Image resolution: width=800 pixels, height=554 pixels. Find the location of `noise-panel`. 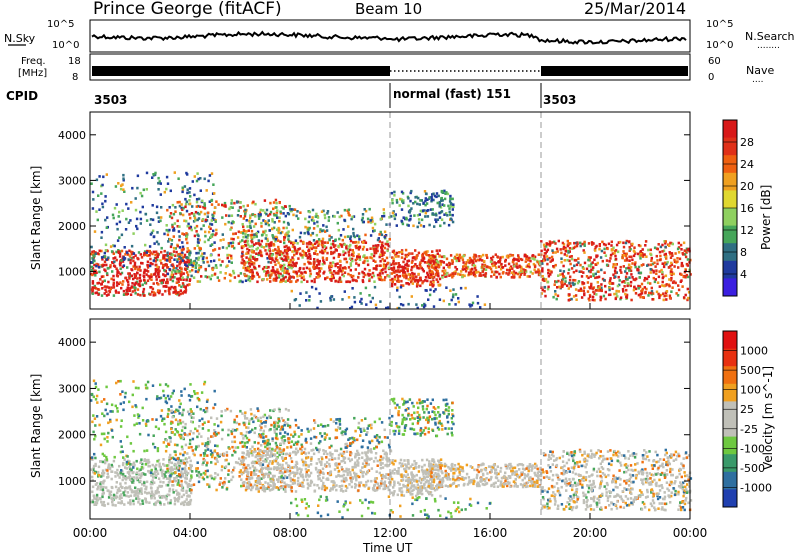

noise-panel is located at coordinates (390, 36).